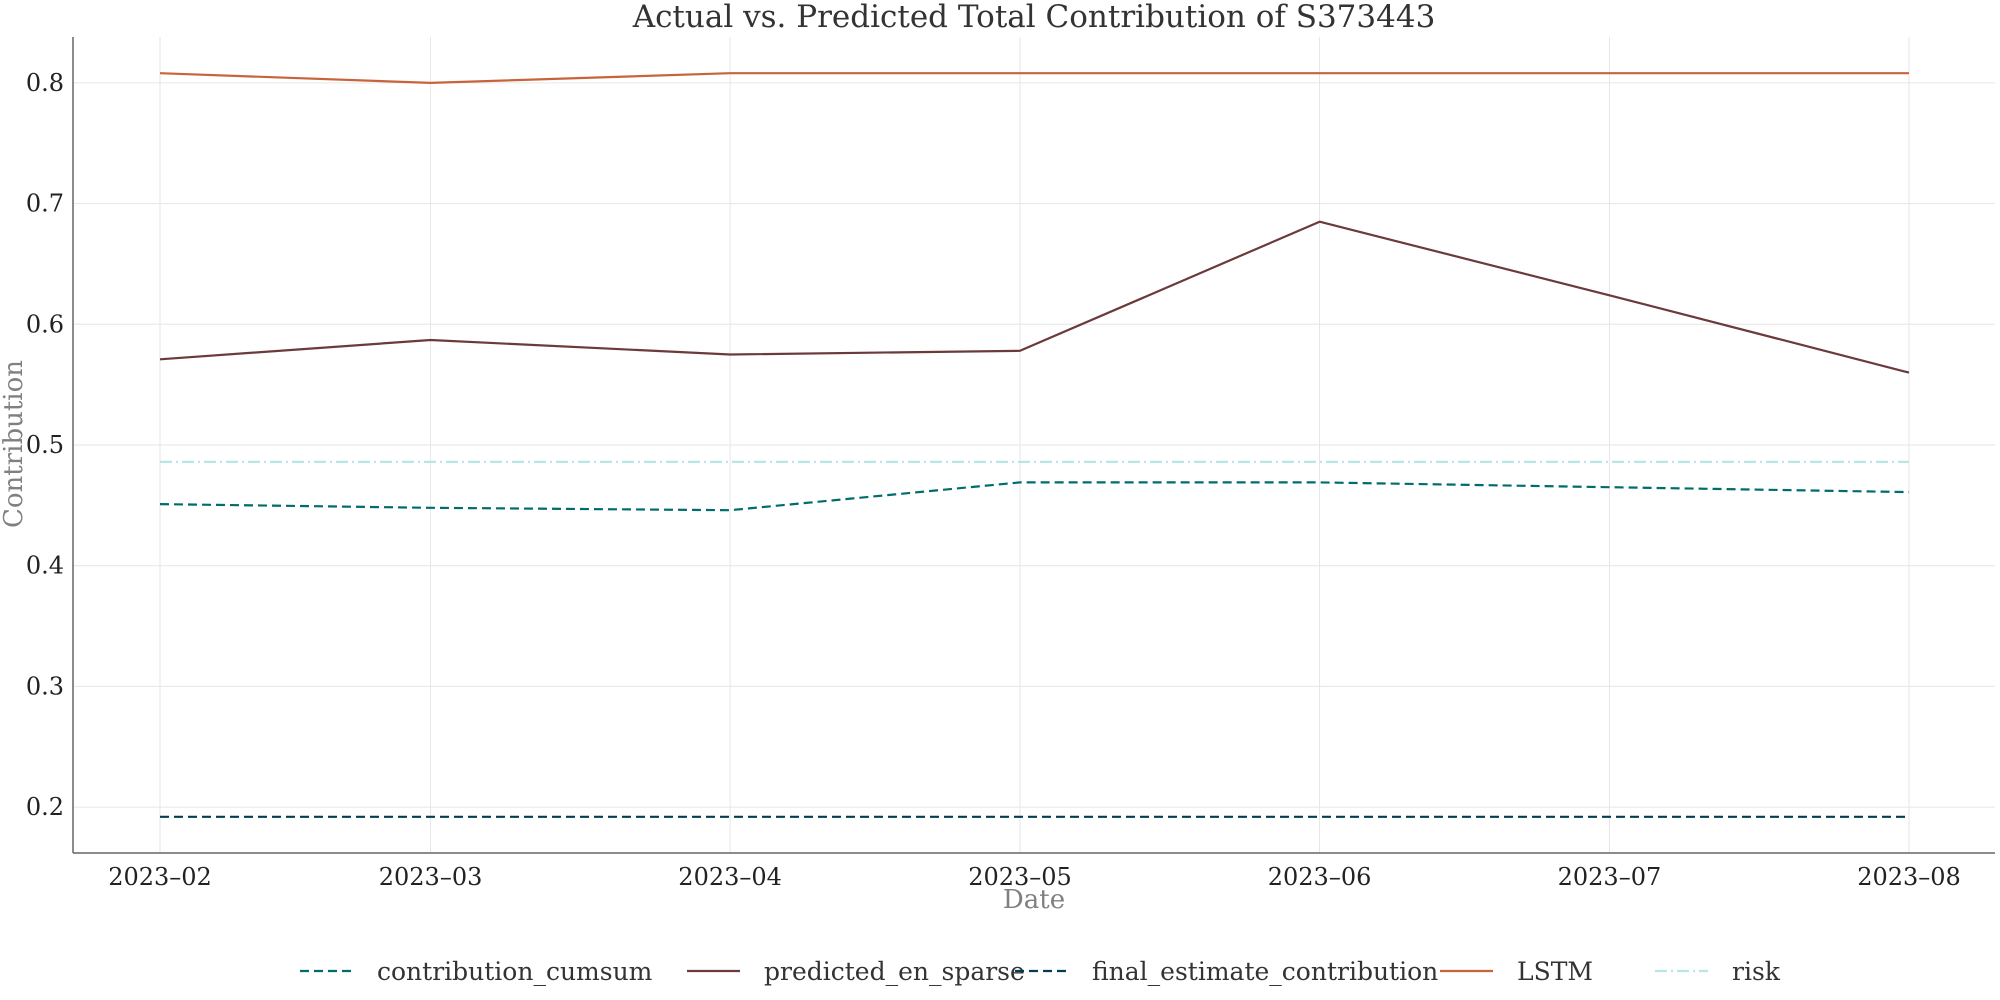 This screenshot has width=2000, height=1000. I want to click on y-tick-label: 0.4, so click(45, 566).